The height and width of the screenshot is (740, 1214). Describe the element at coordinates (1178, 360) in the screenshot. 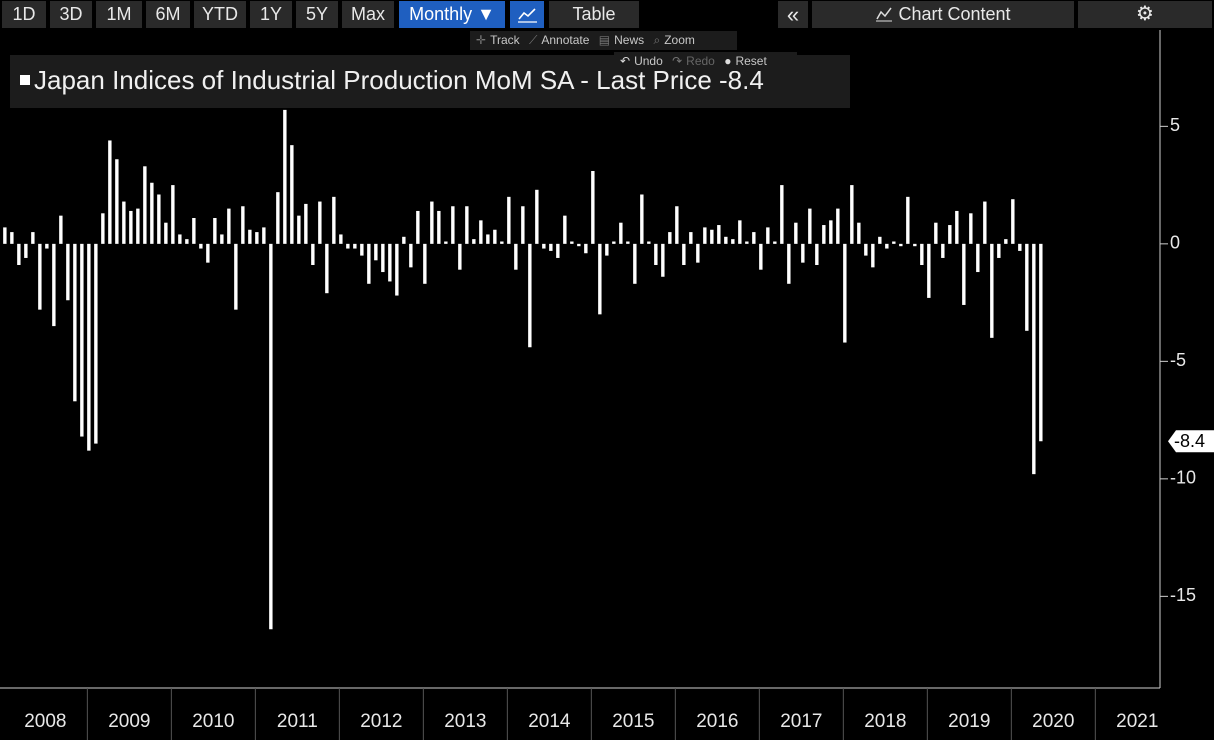

I see `y-tick-label: -5` at that location.